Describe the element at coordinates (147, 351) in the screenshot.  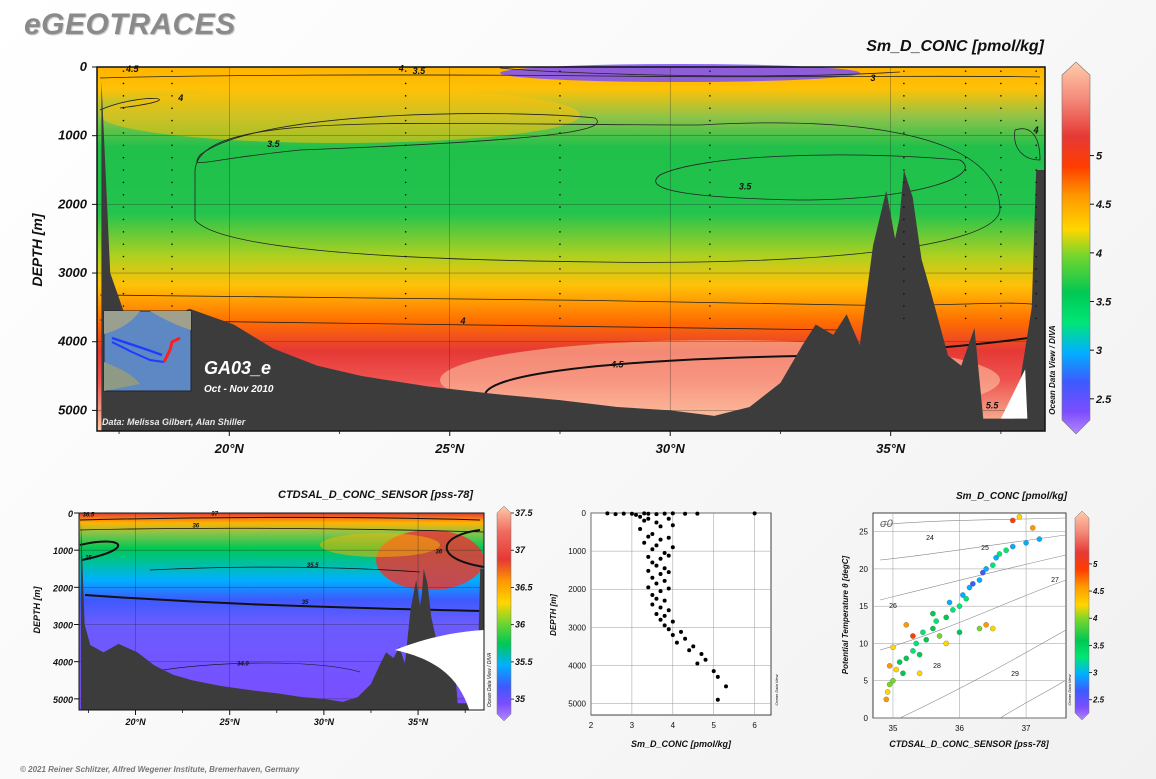
I see `map-inset-icon` at that location.